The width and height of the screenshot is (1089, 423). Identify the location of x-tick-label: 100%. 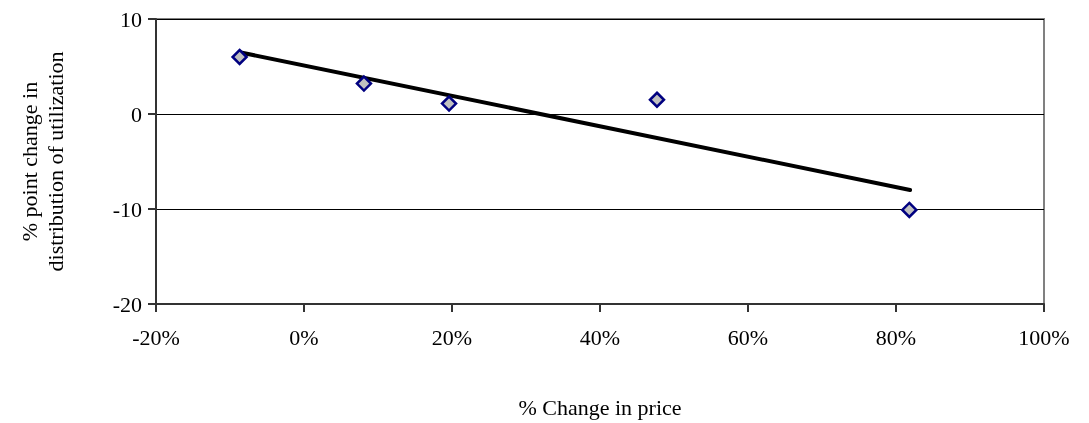
(1044, 337).